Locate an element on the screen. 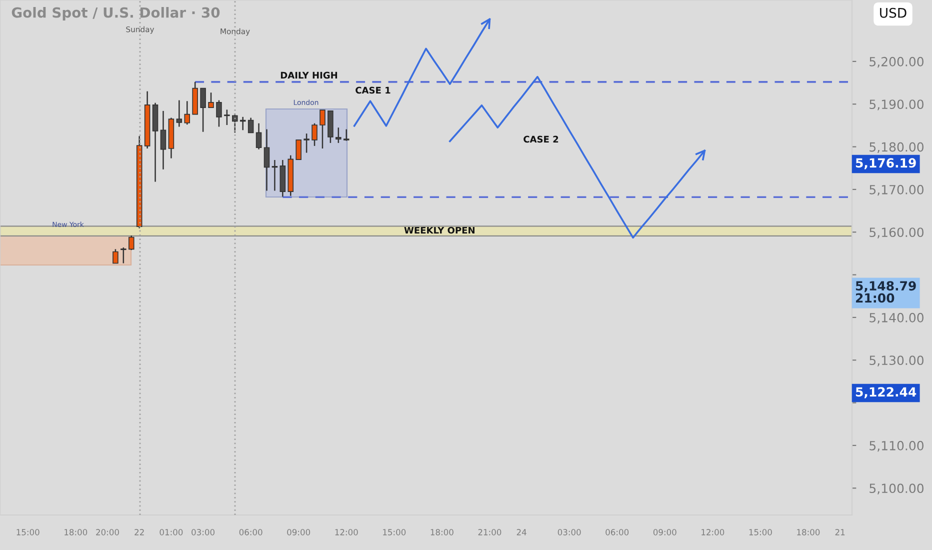 This screenshot has height=550, width=932. annotation: CASE 2 is located at coordinates (541, 139).